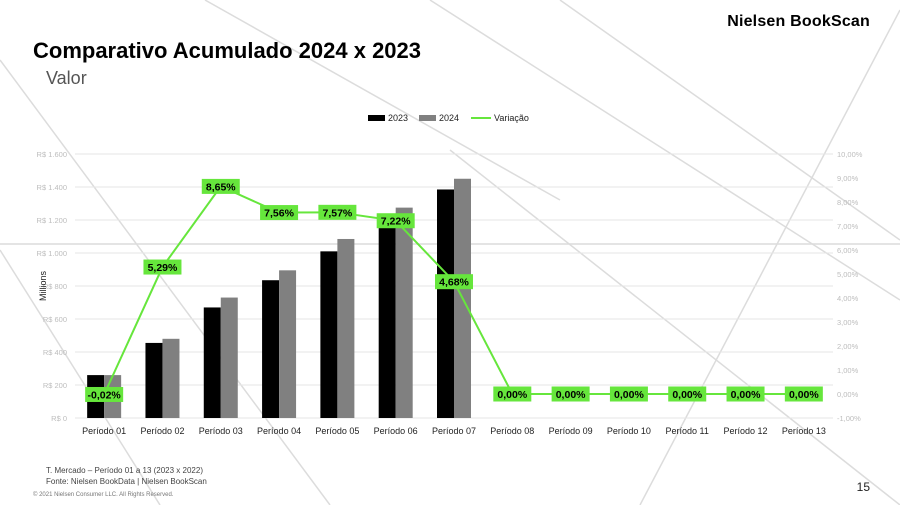 The height and width of the screenshot is (505, 900). What do you see at coordinates (571, 431) in the screenshot?
I see `x-tick-label: Período 09` at bounding box center [571, 431].